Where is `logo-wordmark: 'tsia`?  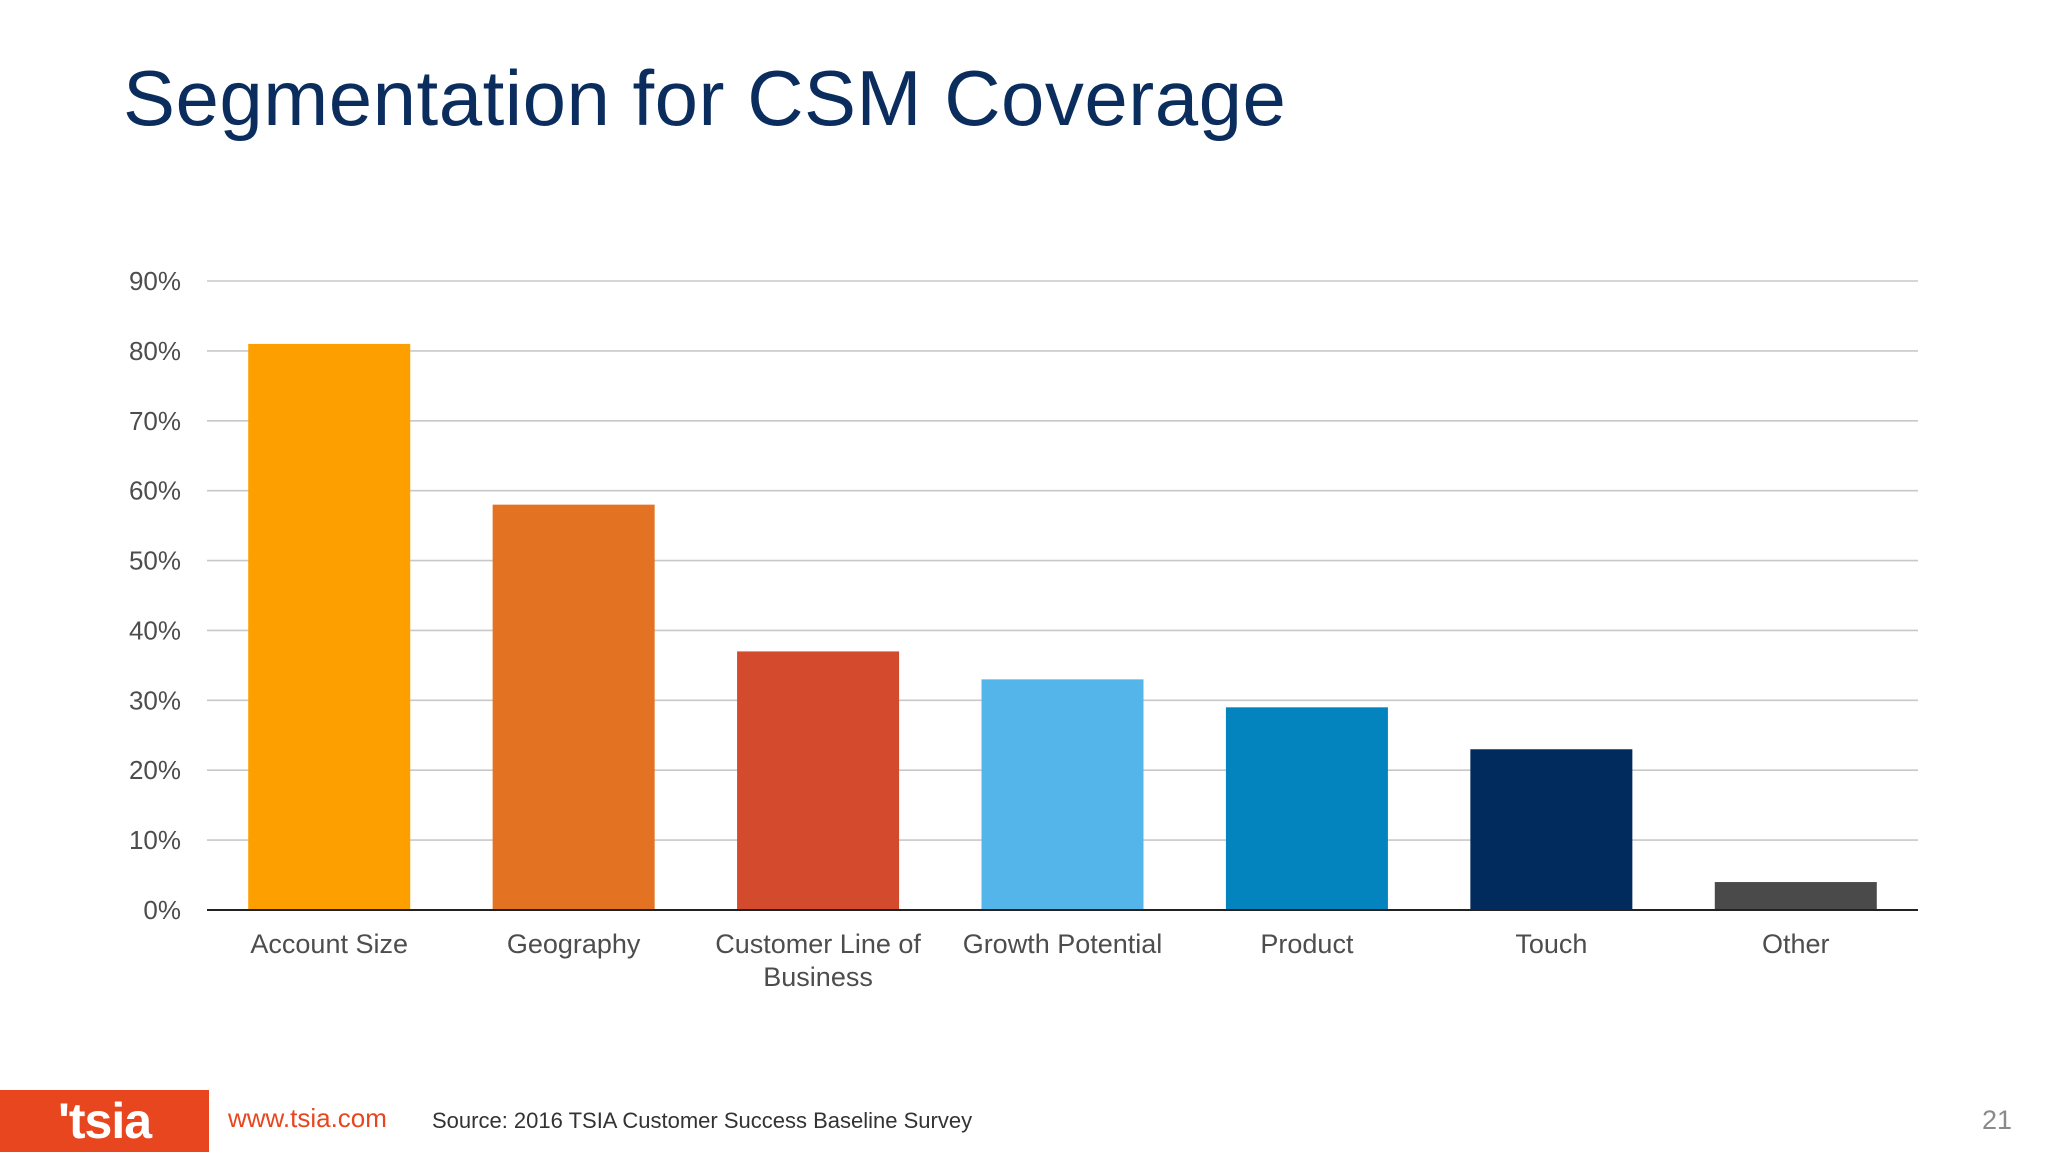 logo-wordmark: 'tsia is located at coordinates (104, 1121).